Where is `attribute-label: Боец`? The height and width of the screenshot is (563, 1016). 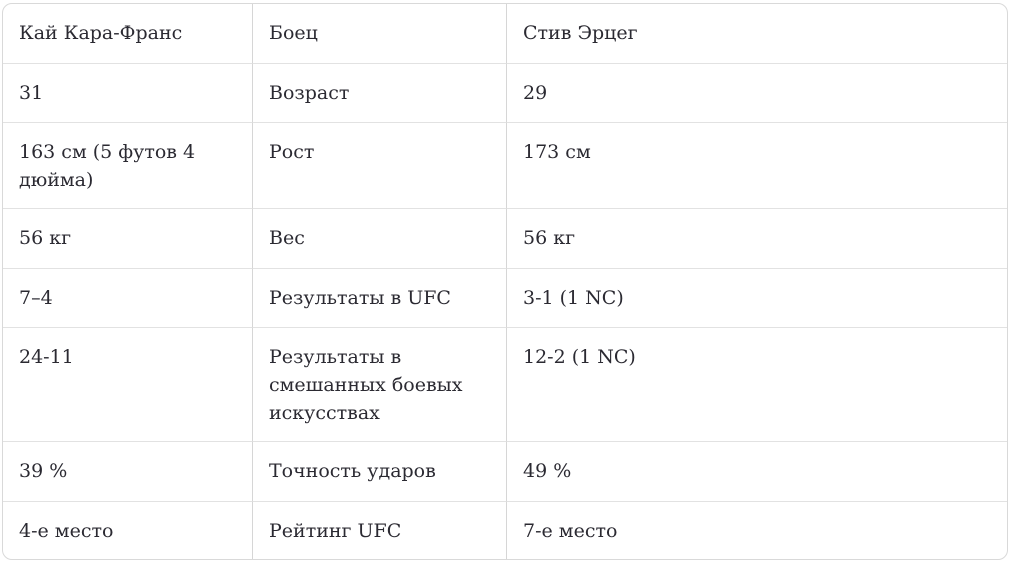 attribute-label: Боец is located at coordinates (379, 33).